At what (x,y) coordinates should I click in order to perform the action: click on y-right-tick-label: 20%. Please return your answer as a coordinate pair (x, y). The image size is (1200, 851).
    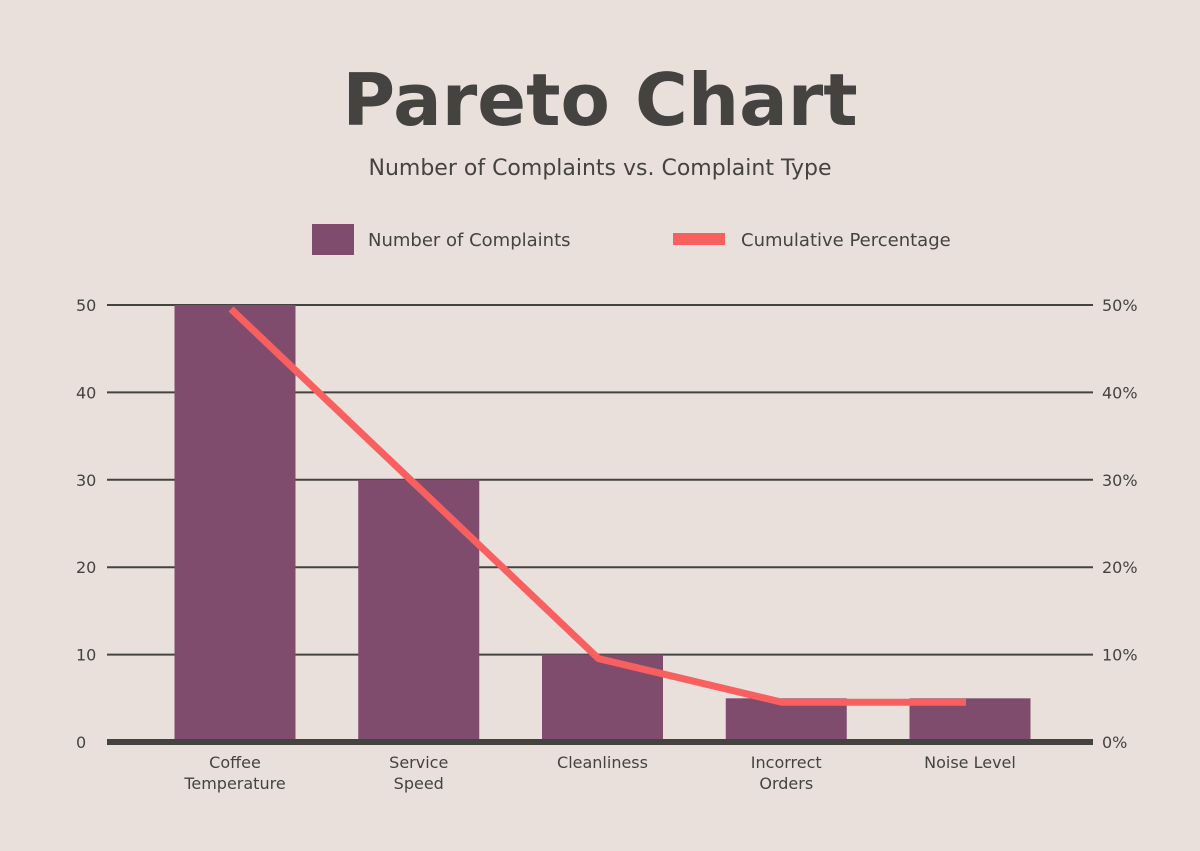
    Looking at the image, I should click on (1120, 567).